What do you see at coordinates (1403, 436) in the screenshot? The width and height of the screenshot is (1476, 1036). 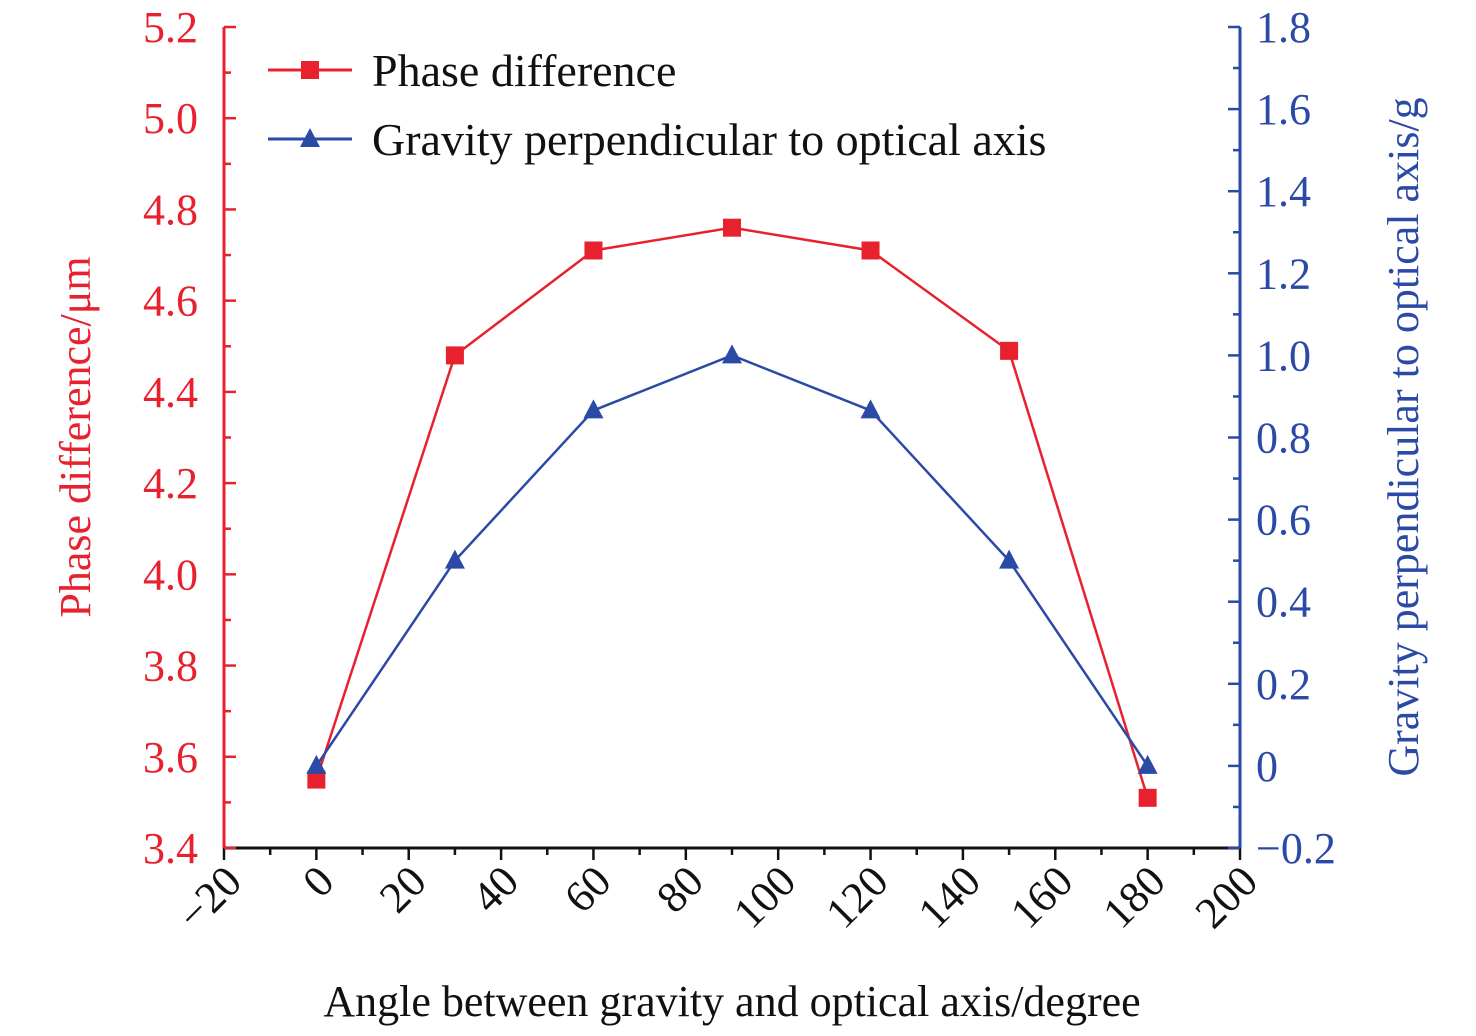 I see `right-axis-title: Gravity perpendicular to optical axis/g` at bounding box center [1403, 436].